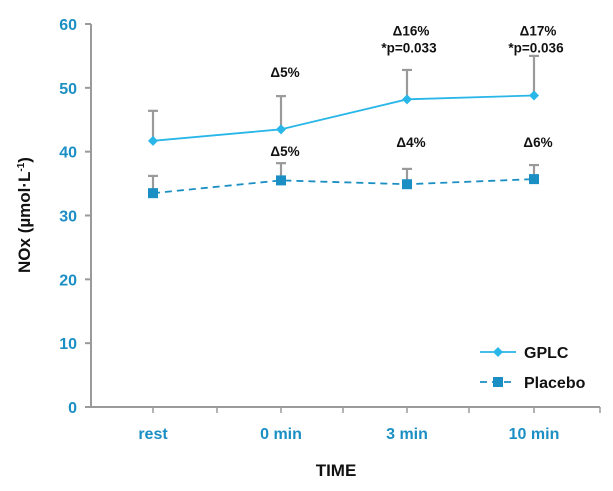 The image size is (613, 491). I want to click on x-axis-ticks: rest 0 min 3 min 10 min, so click(369, 425).